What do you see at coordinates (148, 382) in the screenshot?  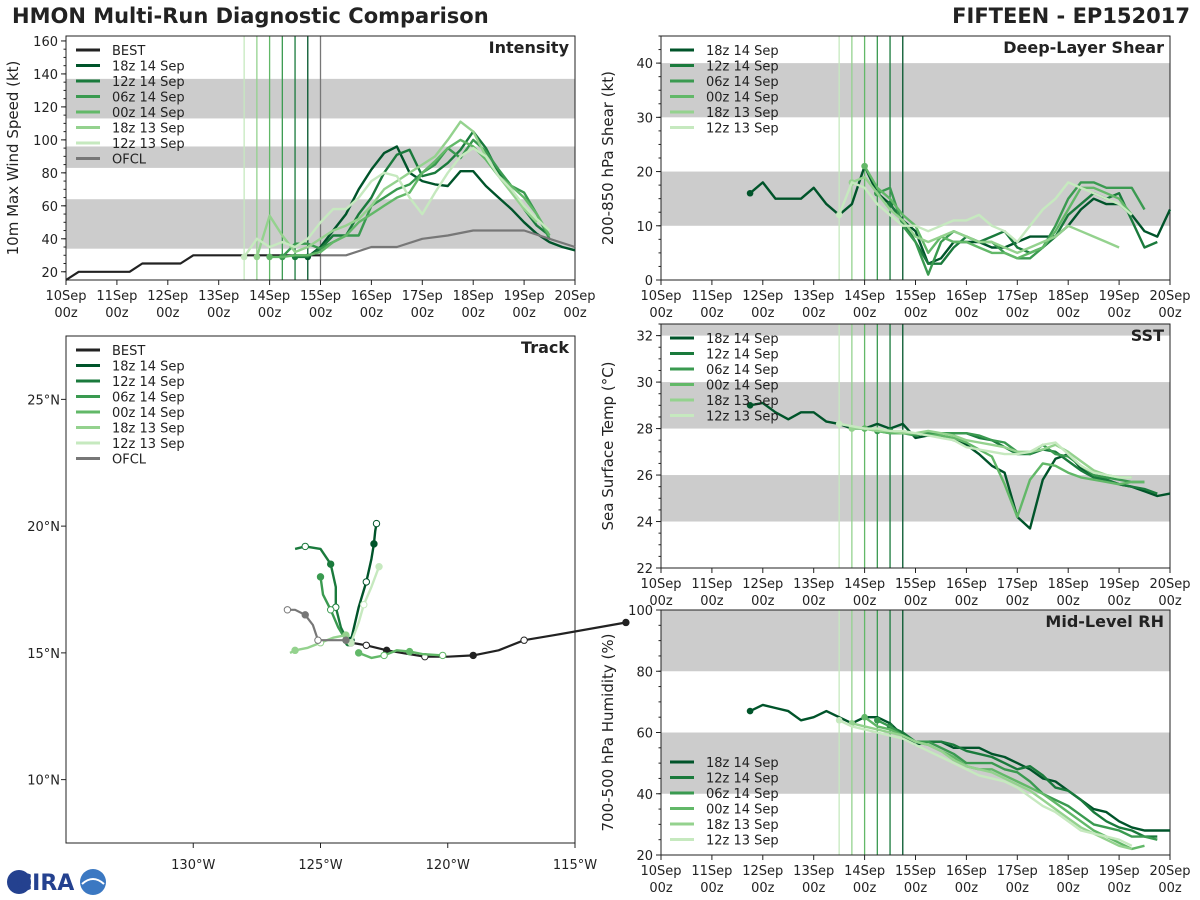 I see `track-legend-label: 12z 14 Sep` at bounding box center [148, 382].